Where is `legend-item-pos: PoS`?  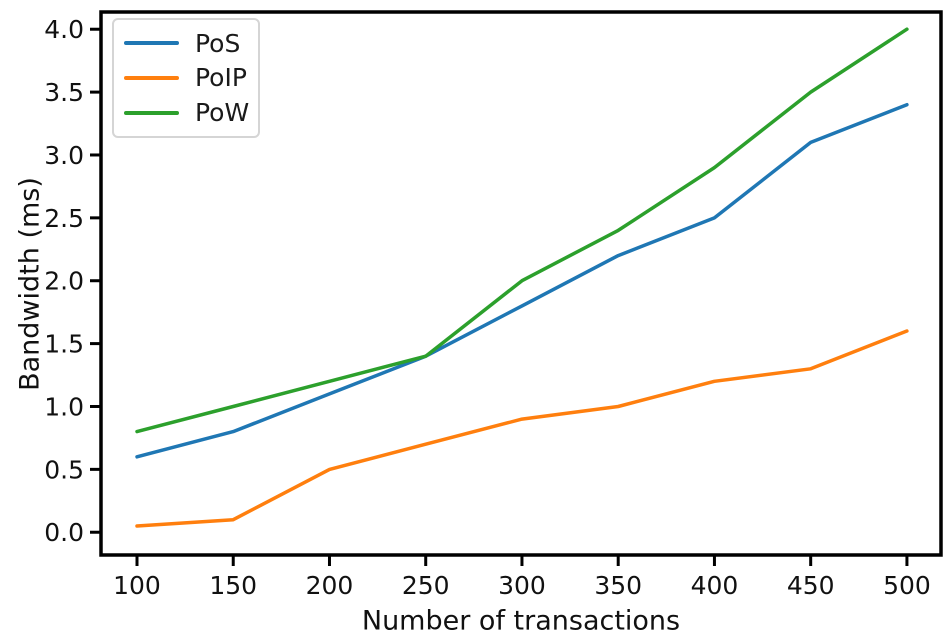
legend-item-pos: PoS is located at coordinates (191, 43).